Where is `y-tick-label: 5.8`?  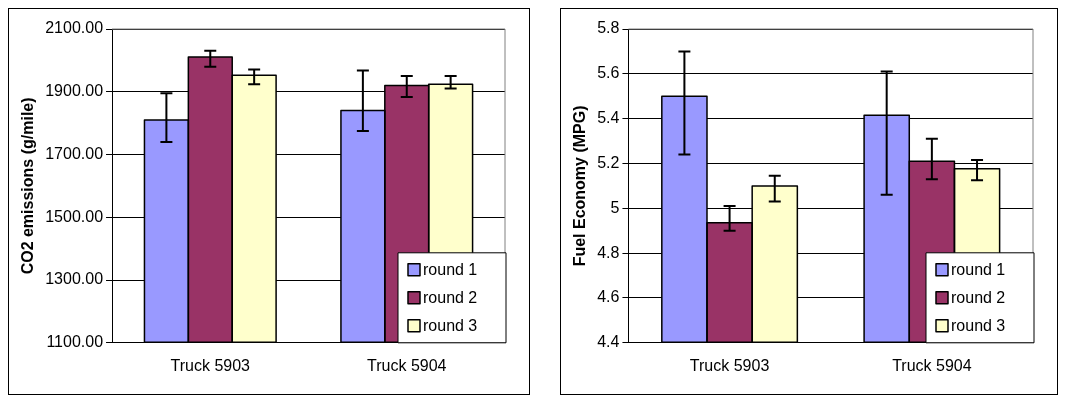
y-tick-label: 5.8 is located at coordinates (608, 28).